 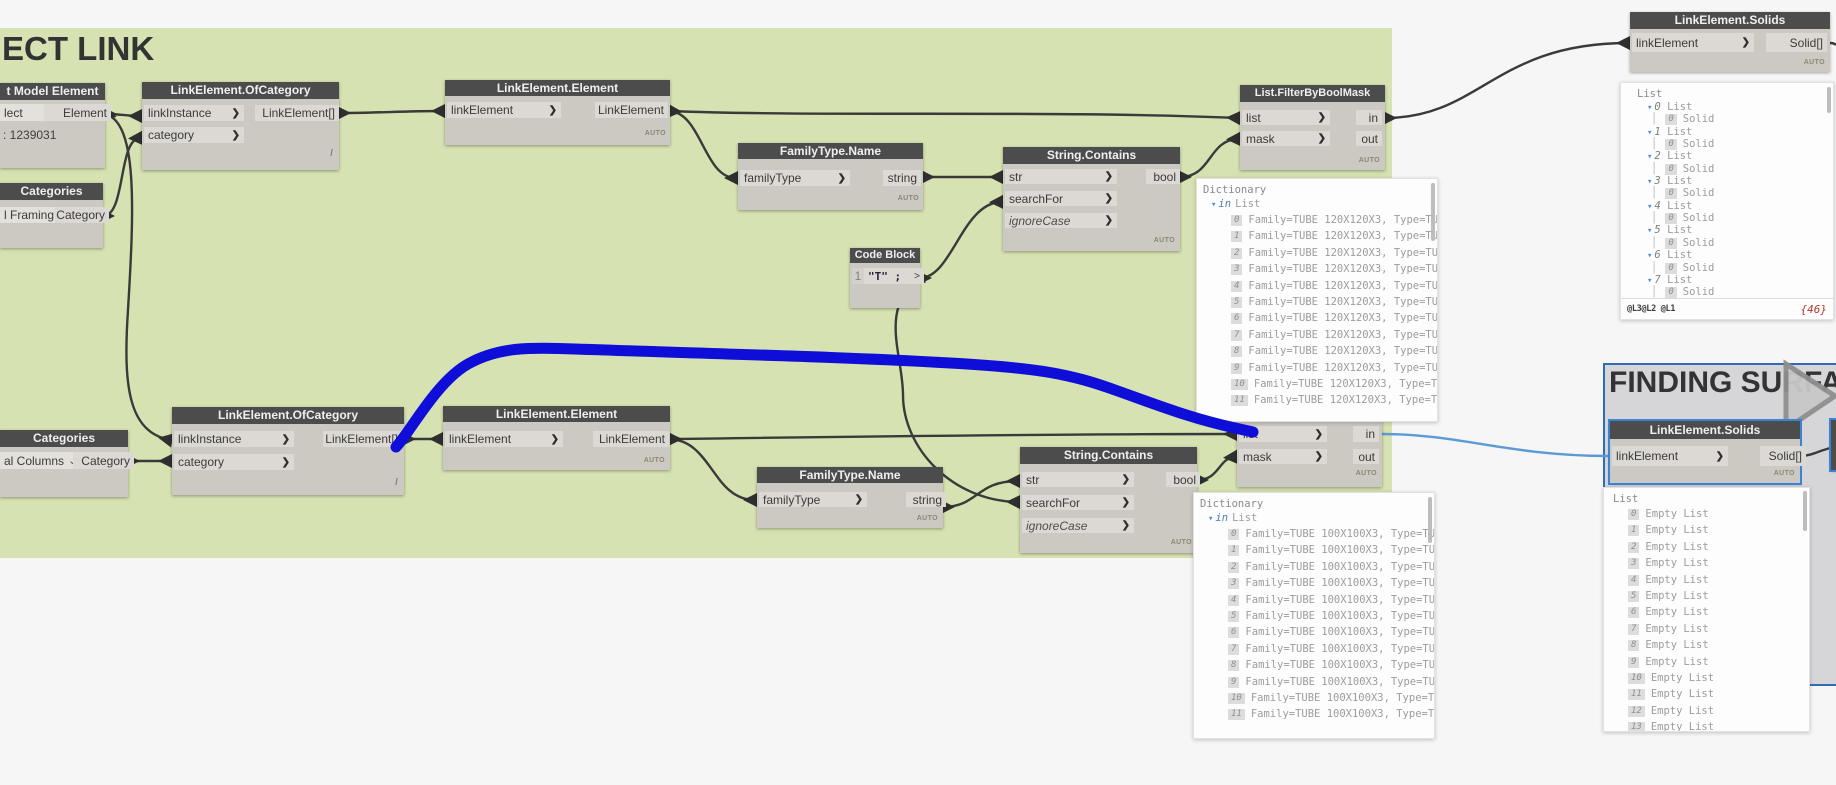 I want to click on node-categories-top: Categories l Framing Category, so click(x=54, y=215).